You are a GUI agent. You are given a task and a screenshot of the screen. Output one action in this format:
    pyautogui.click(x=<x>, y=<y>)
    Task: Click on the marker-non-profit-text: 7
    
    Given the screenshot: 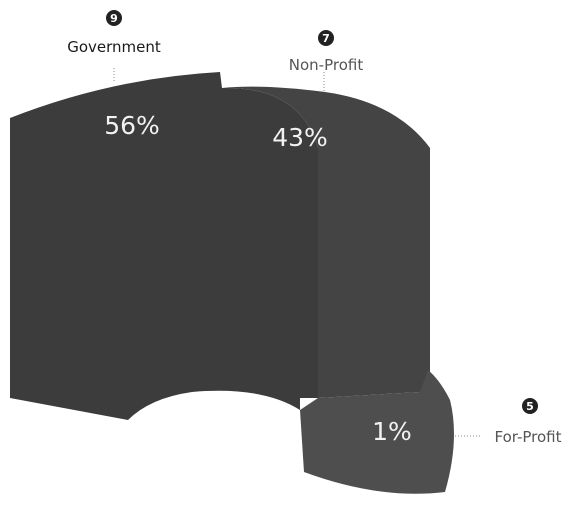 What is the action you would take?
    pyautogui.click(x=326, y=38)
    